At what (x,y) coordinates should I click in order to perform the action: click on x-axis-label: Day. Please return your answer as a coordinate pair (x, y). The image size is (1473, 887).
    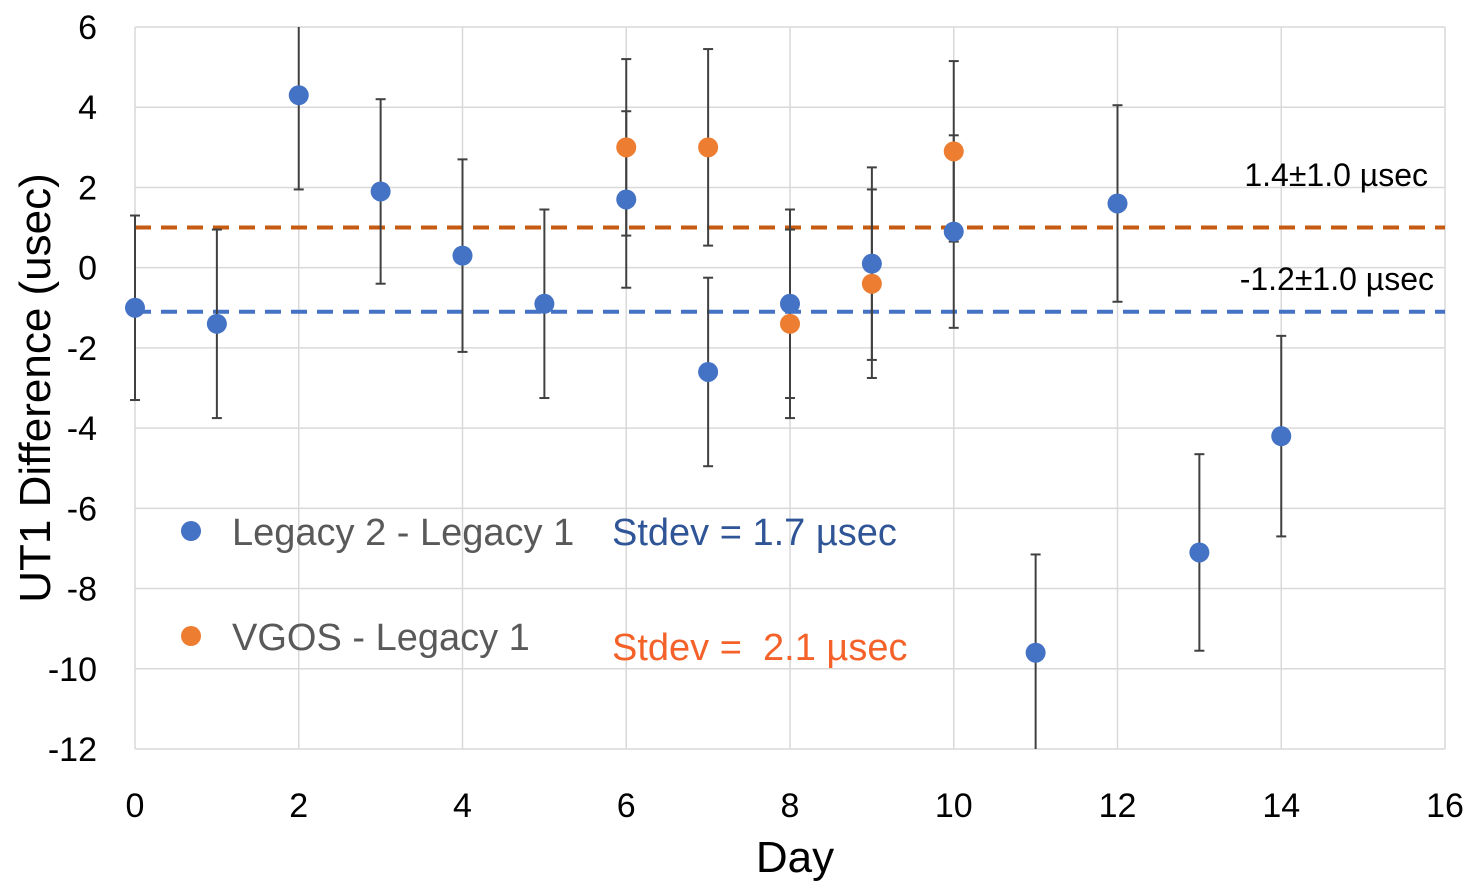
    Looking at the image, I should click on (795, 857).